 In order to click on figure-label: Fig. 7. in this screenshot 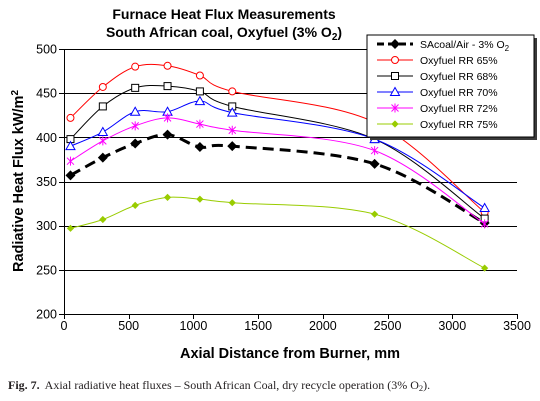, I will do `click(24, 385)`.